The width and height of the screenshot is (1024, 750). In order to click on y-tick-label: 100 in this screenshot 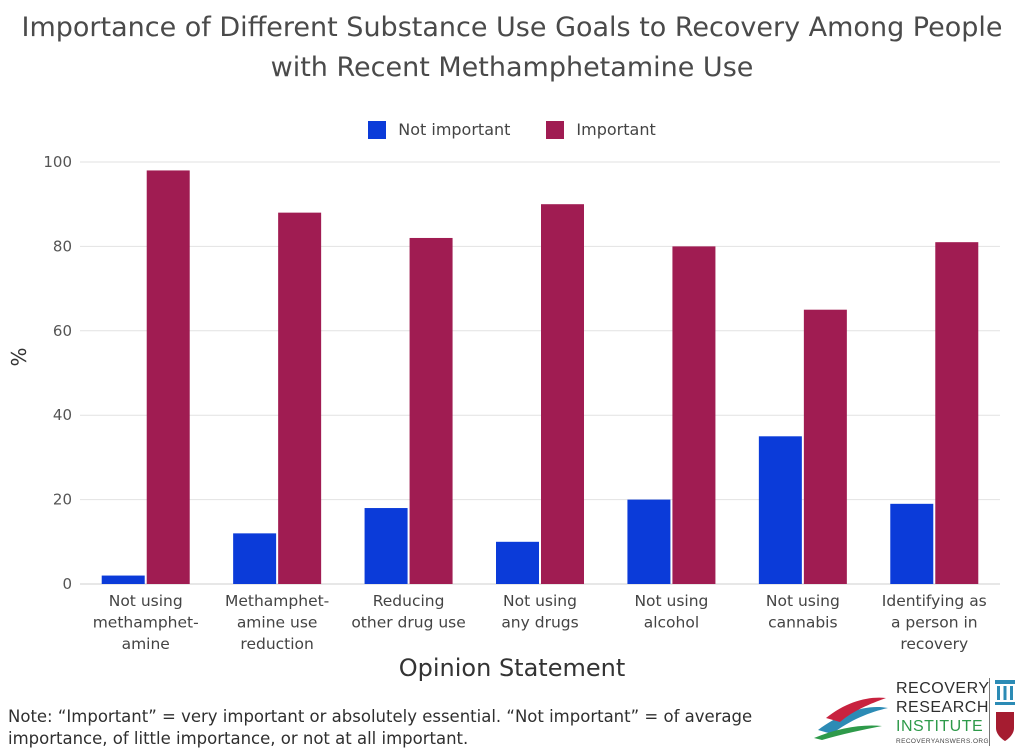, I will do `click(57, 162)`.